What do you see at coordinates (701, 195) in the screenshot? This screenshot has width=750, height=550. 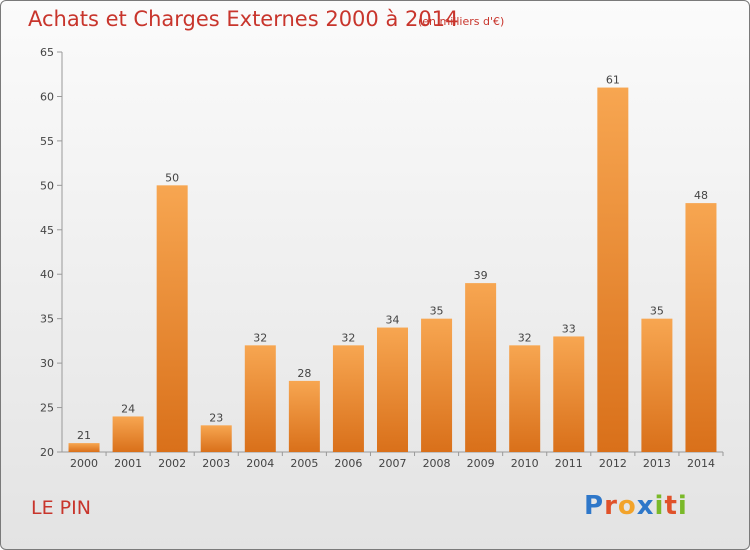 I see `value-label-2014: 48` at bounding box center [701, 195].